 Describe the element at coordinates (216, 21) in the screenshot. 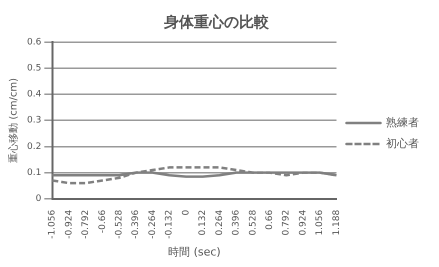

I see `chart-title: 身体重心の比較` at that location.